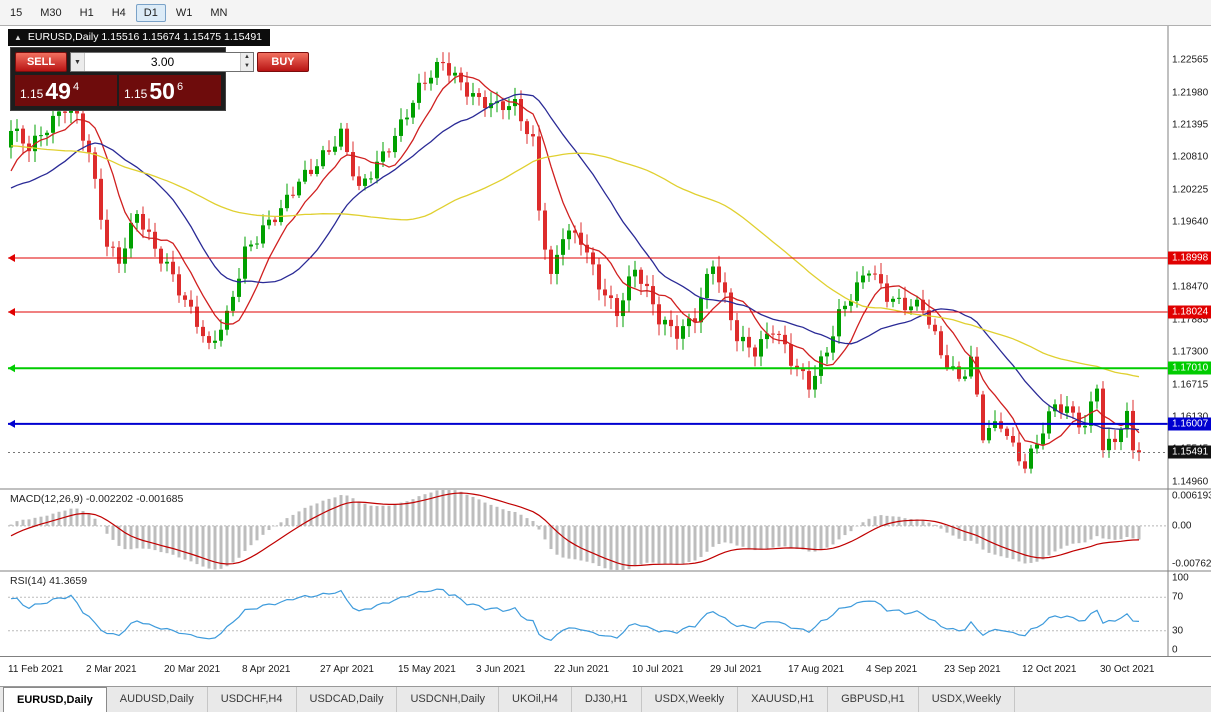  What do you see at coordinates (427, 669) in the screenshot?
I see `date-axis-label: 15 May 2021` at bounding box center [427, 669].